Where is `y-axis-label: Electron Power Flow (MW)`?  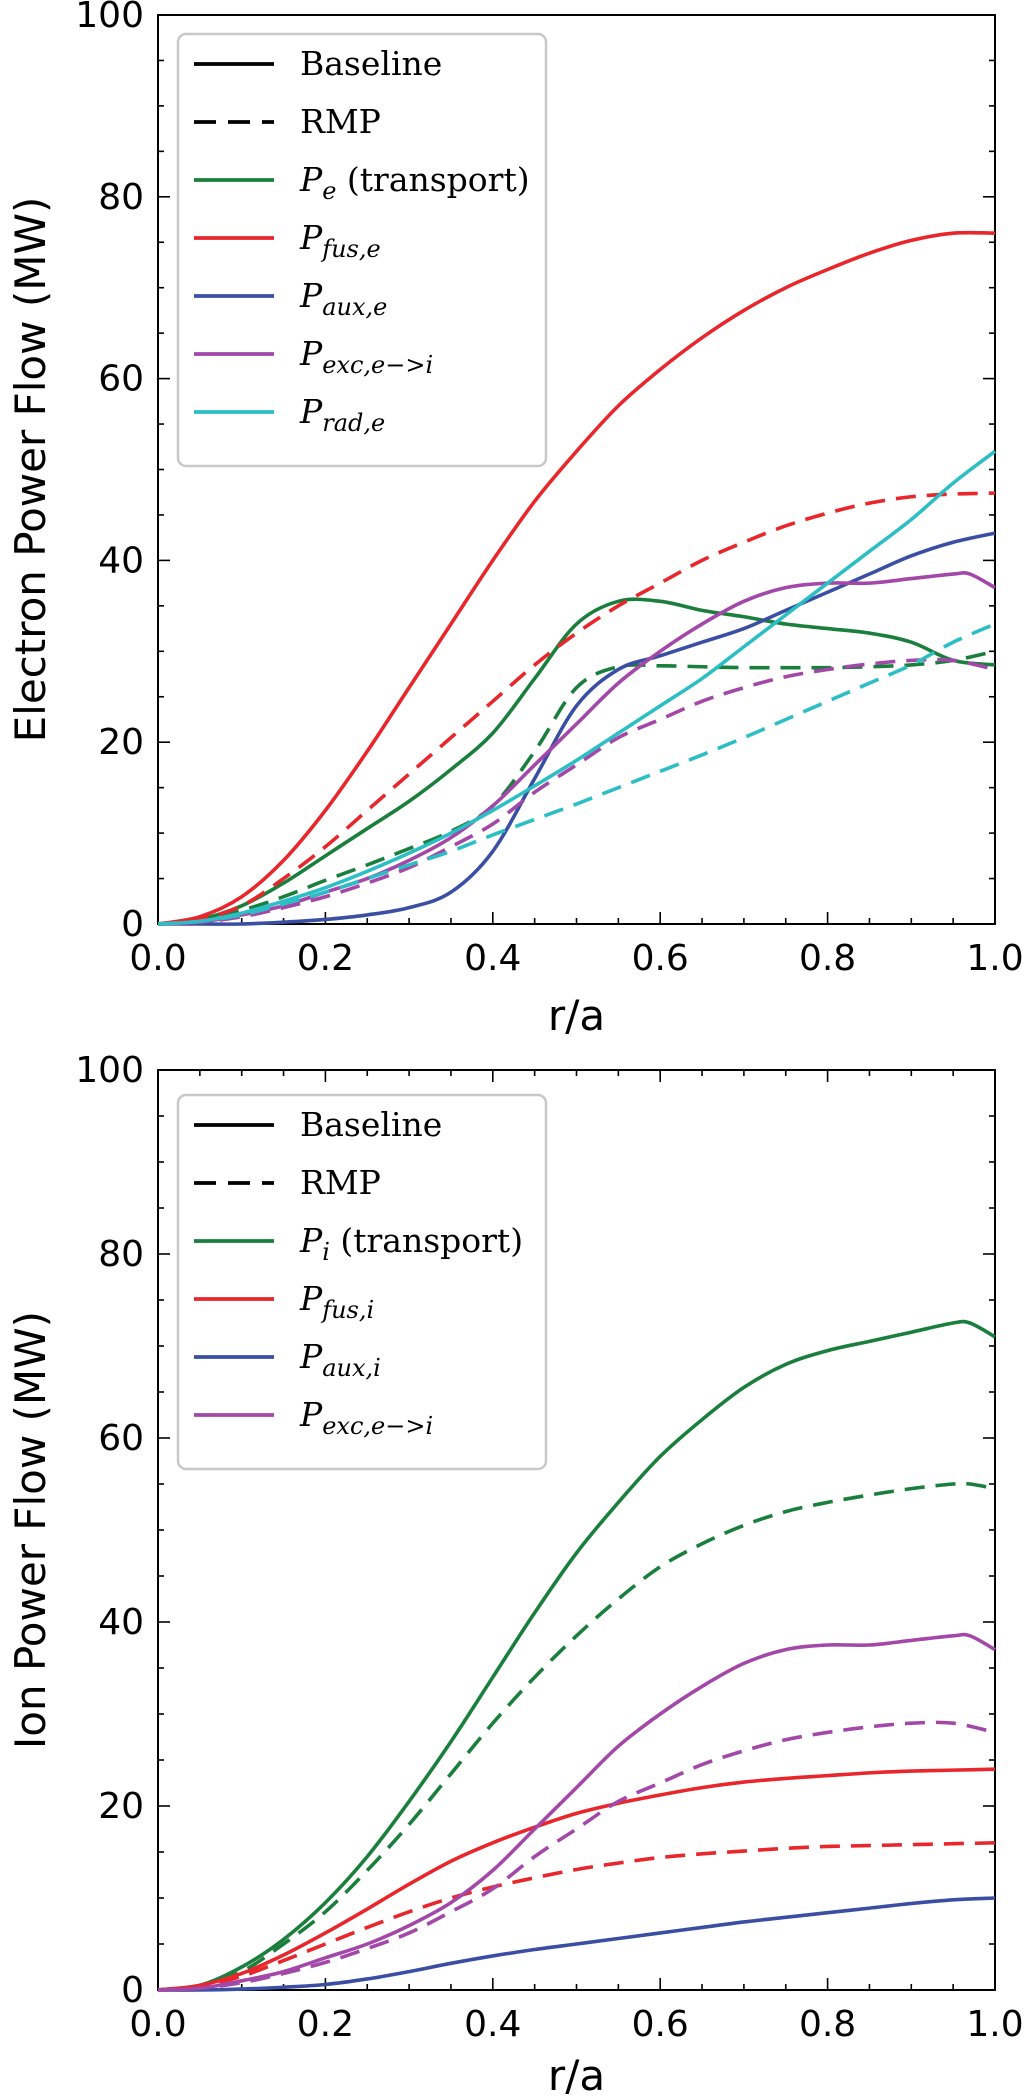
y-axis-label: Electron Power Flow (MW) is located at coordinates (30, 470).